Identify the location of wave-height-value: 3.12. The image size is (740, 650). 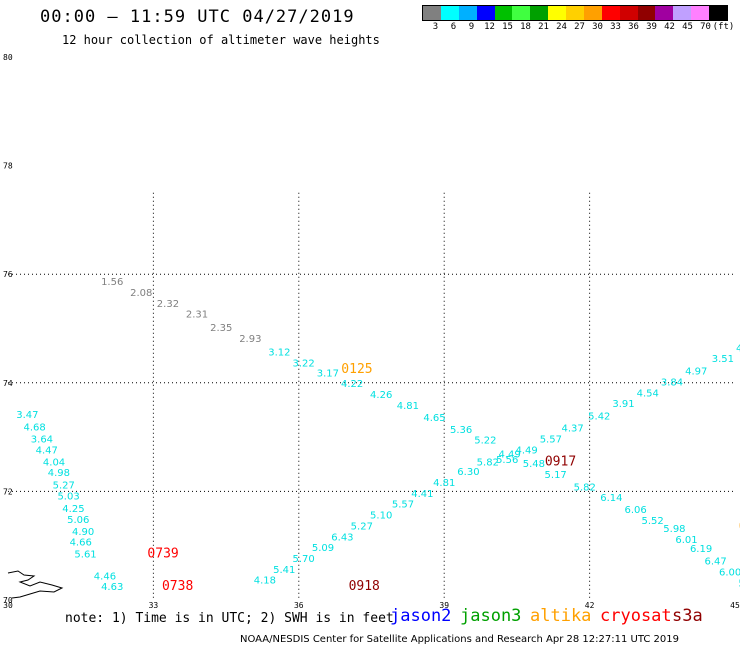
(279, 353).